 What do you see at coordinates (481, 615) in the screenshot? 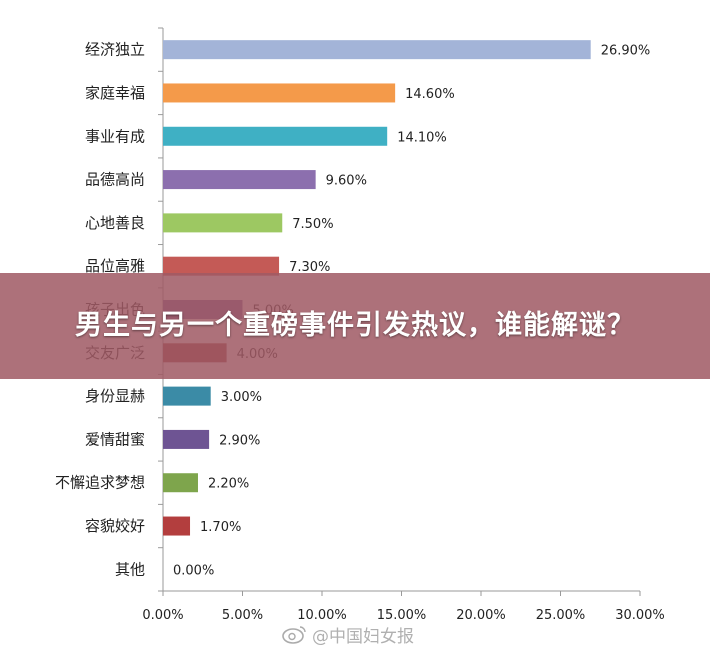
I see `x-tick-label: 20.00%` at bounding box center [481, 615].